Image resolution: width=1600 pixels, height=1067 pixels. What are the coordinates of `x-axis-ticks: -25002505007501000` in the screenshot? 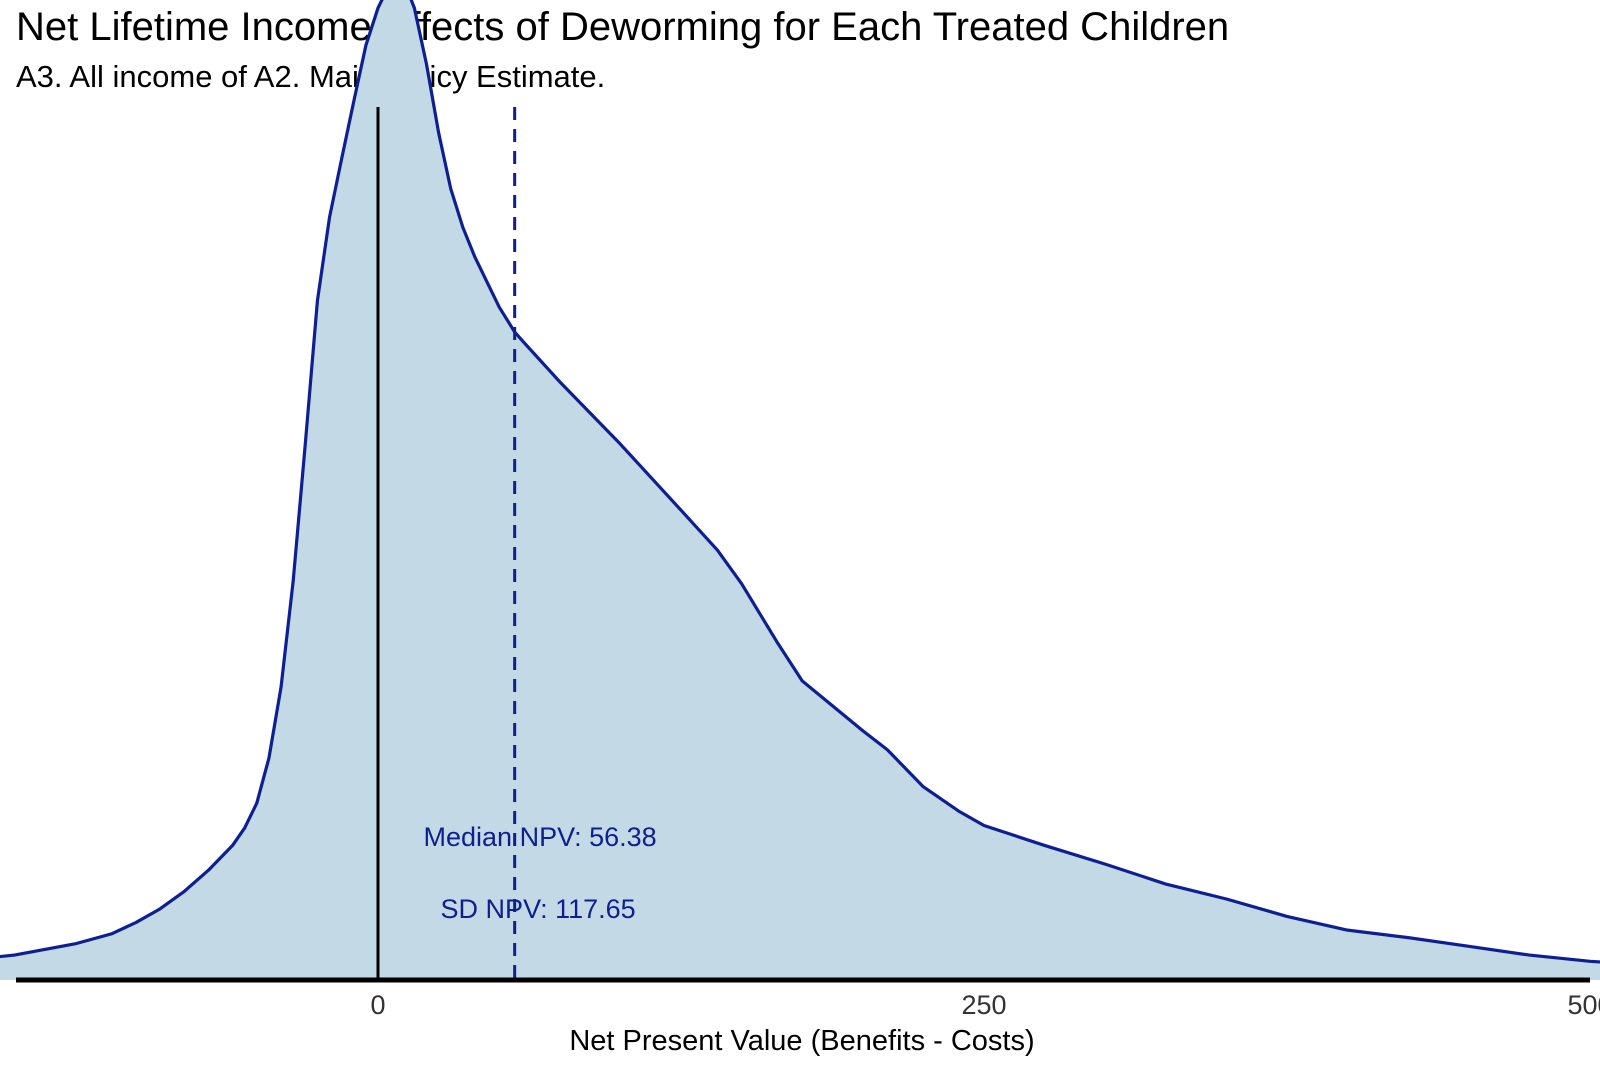 It's located at (985, 1005).